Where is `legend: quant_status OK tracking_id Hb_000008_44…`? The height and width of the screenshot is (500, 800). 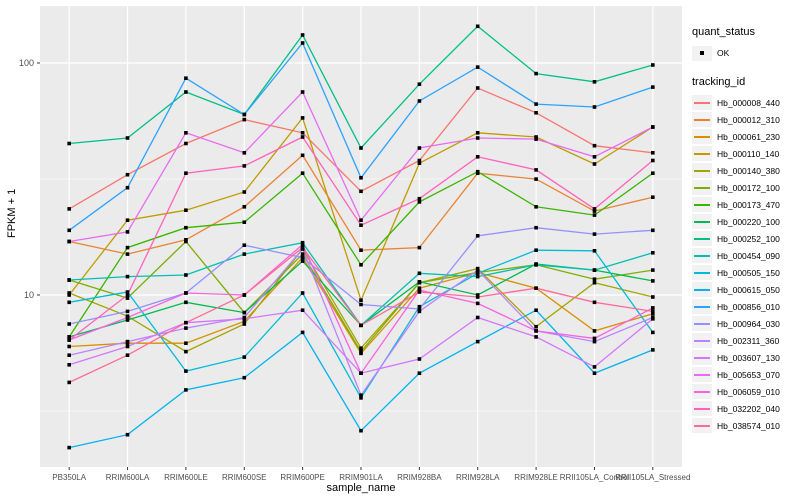
legend: quant_status OK tracking_id Hb_000008_44… is located at coordinates (746, 237).